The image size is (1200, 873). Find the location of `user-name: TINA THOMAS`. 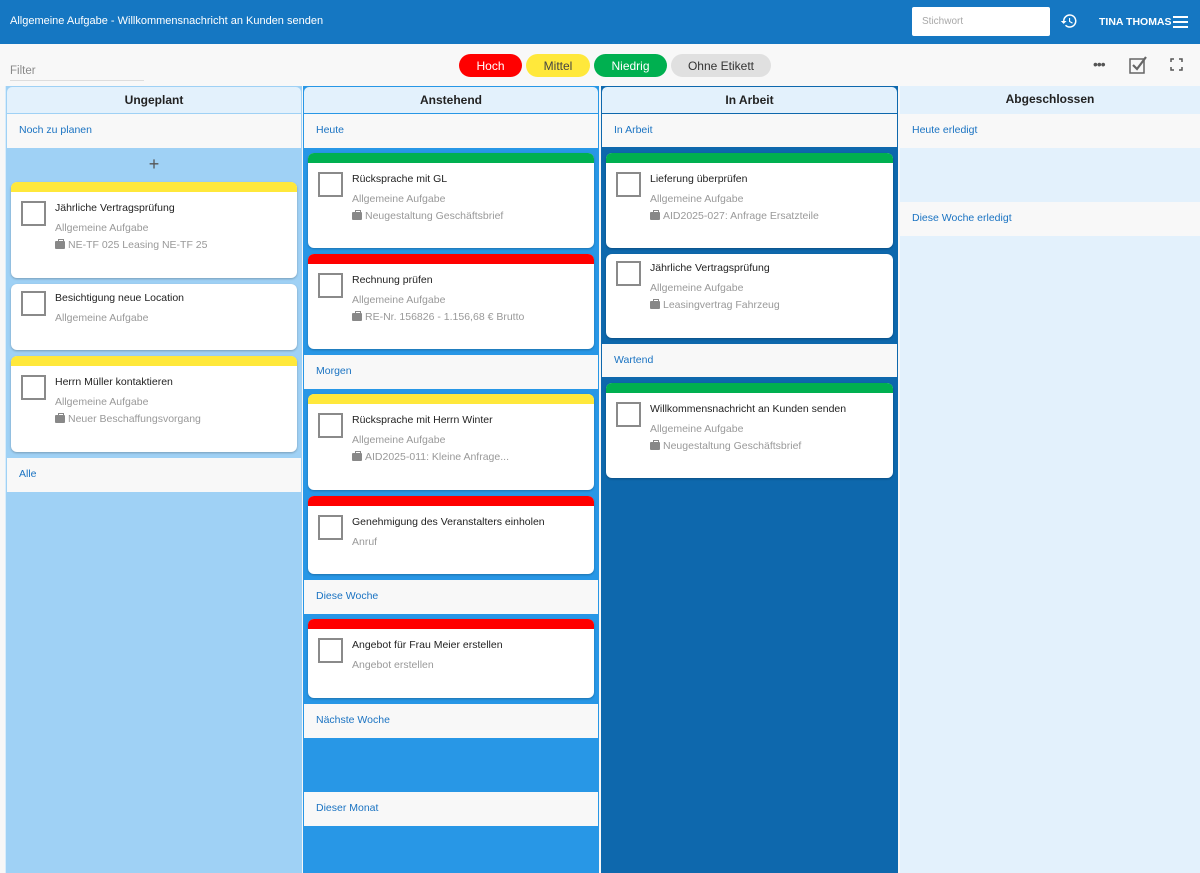

user-name: TINA THOMAS is located at coordinates (1135, 22).